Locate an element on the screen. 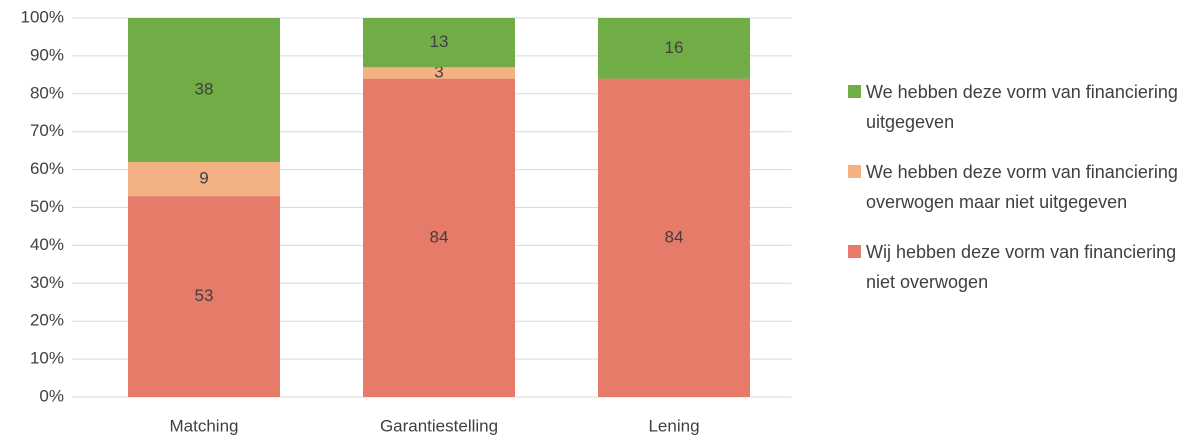  x-tick-label: Garantiestelling is located at coordinates (439, 425).